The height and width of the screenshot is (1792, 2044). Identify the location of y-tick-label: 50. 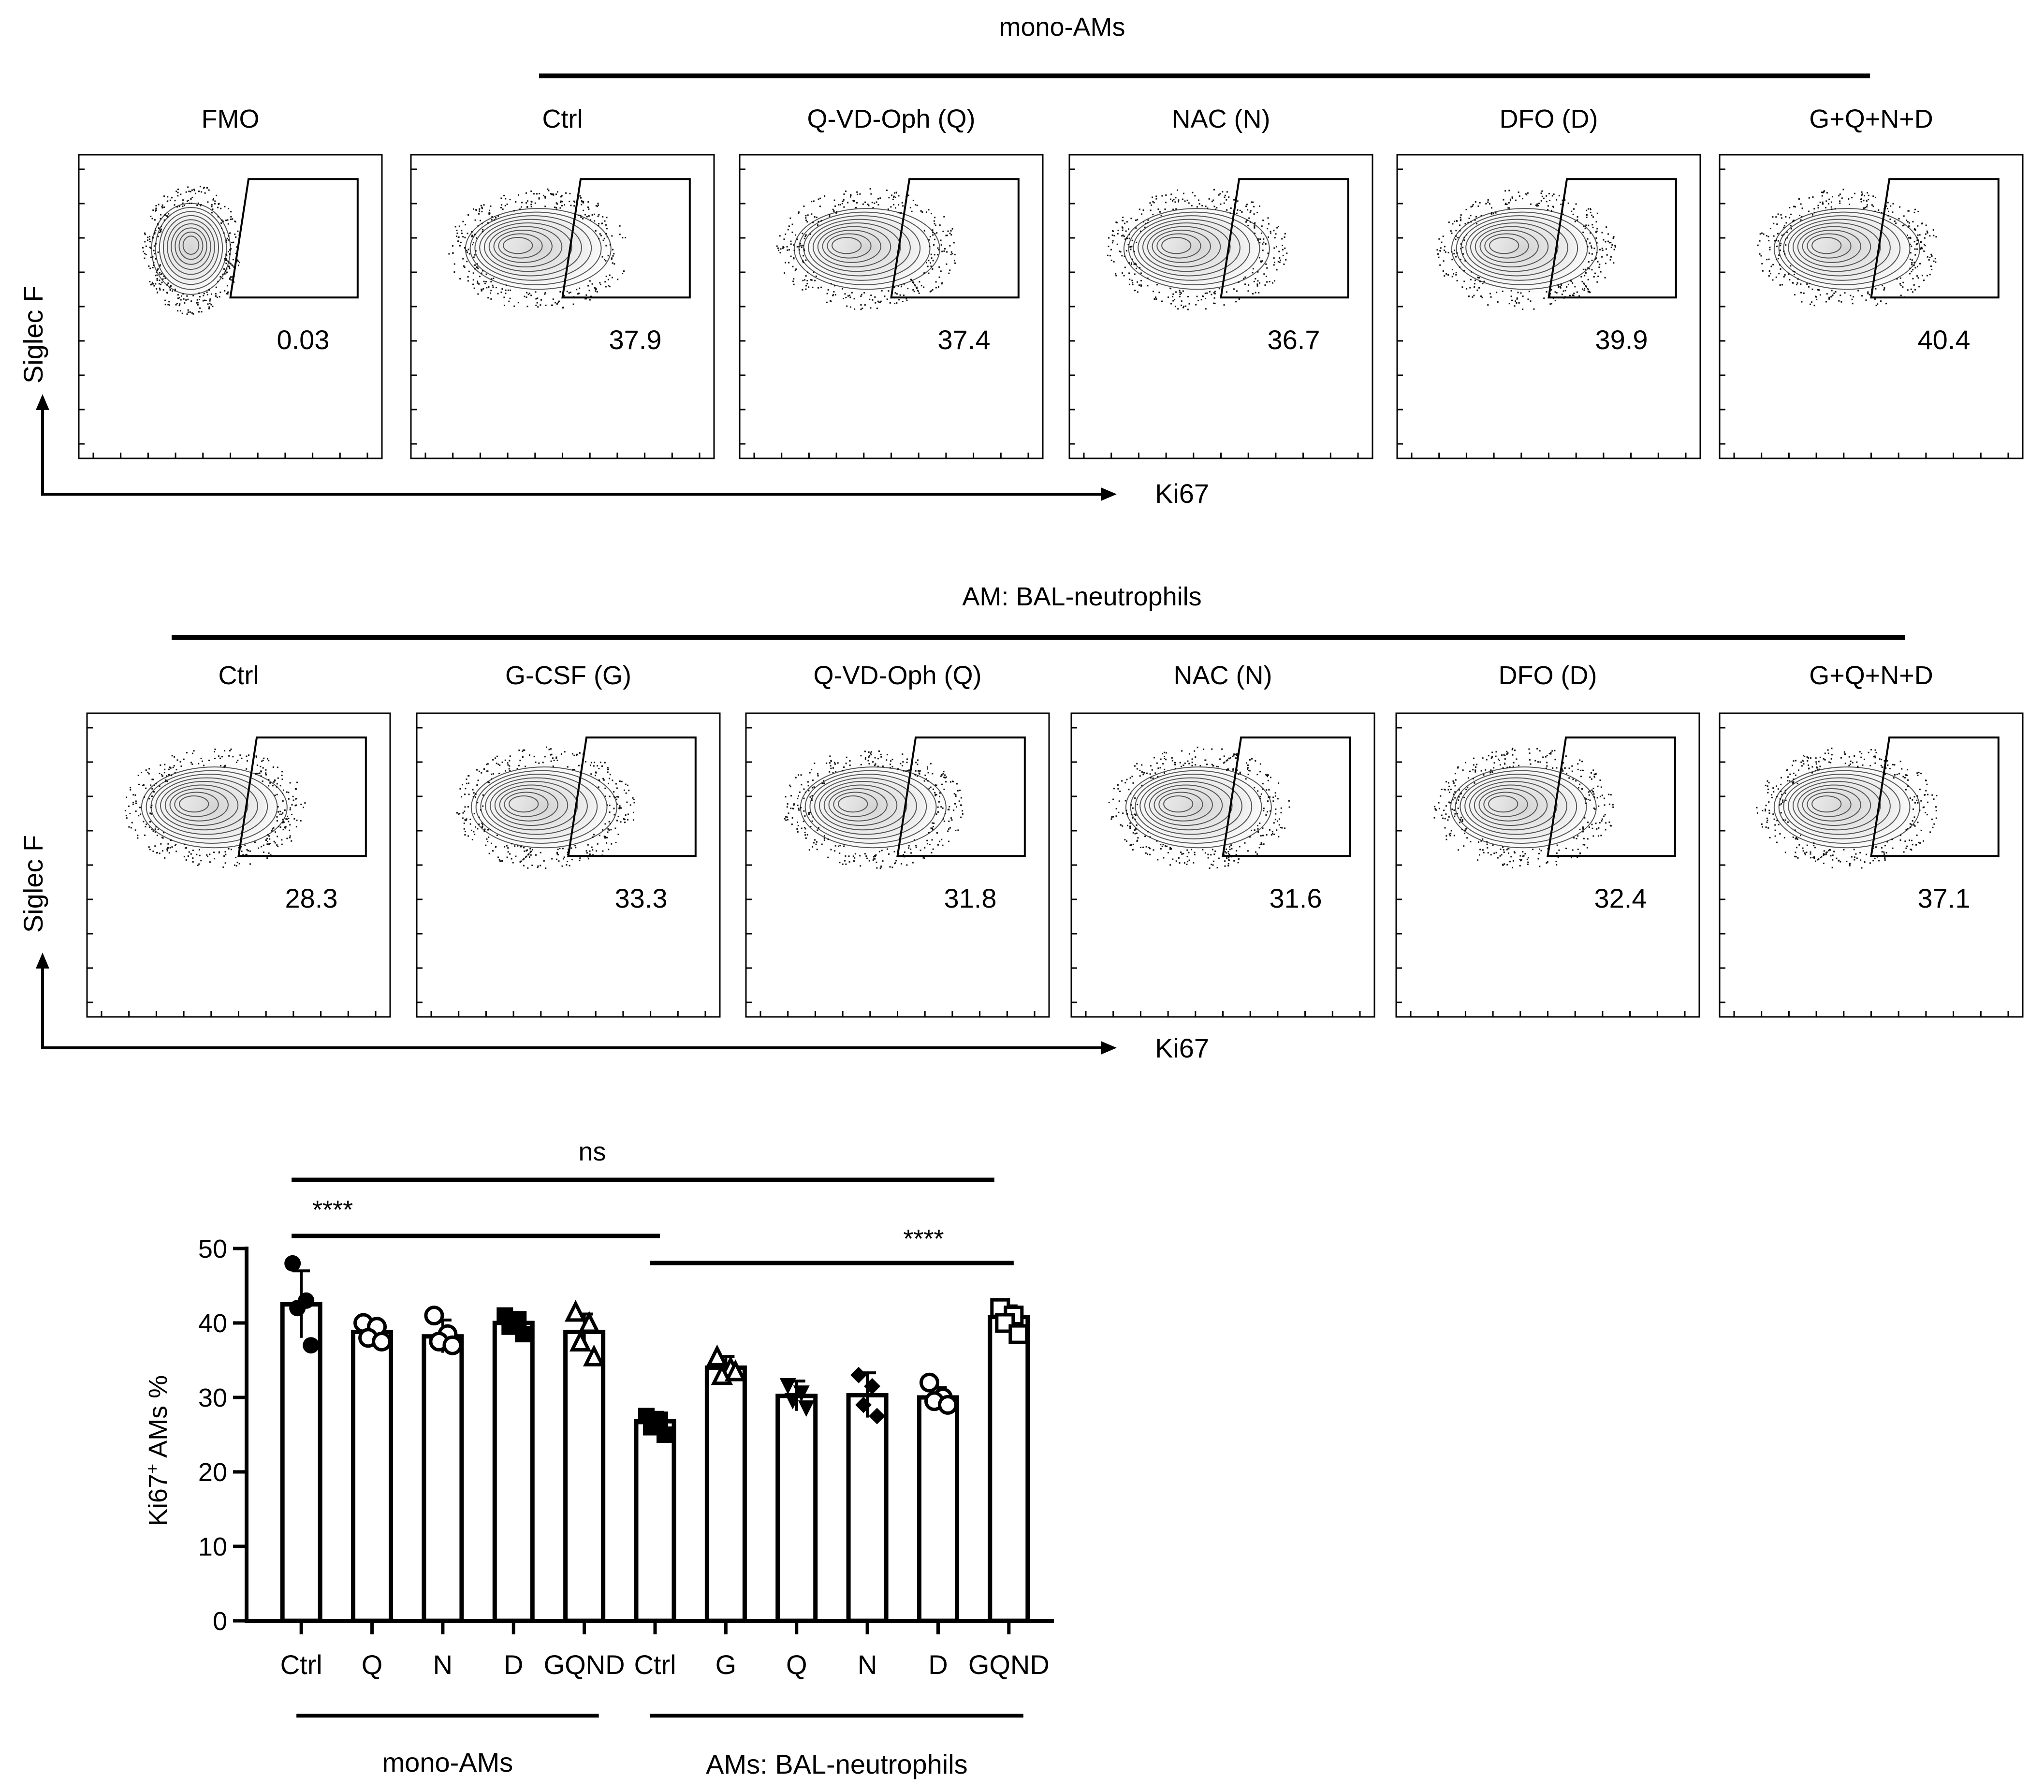
(212, 1248).